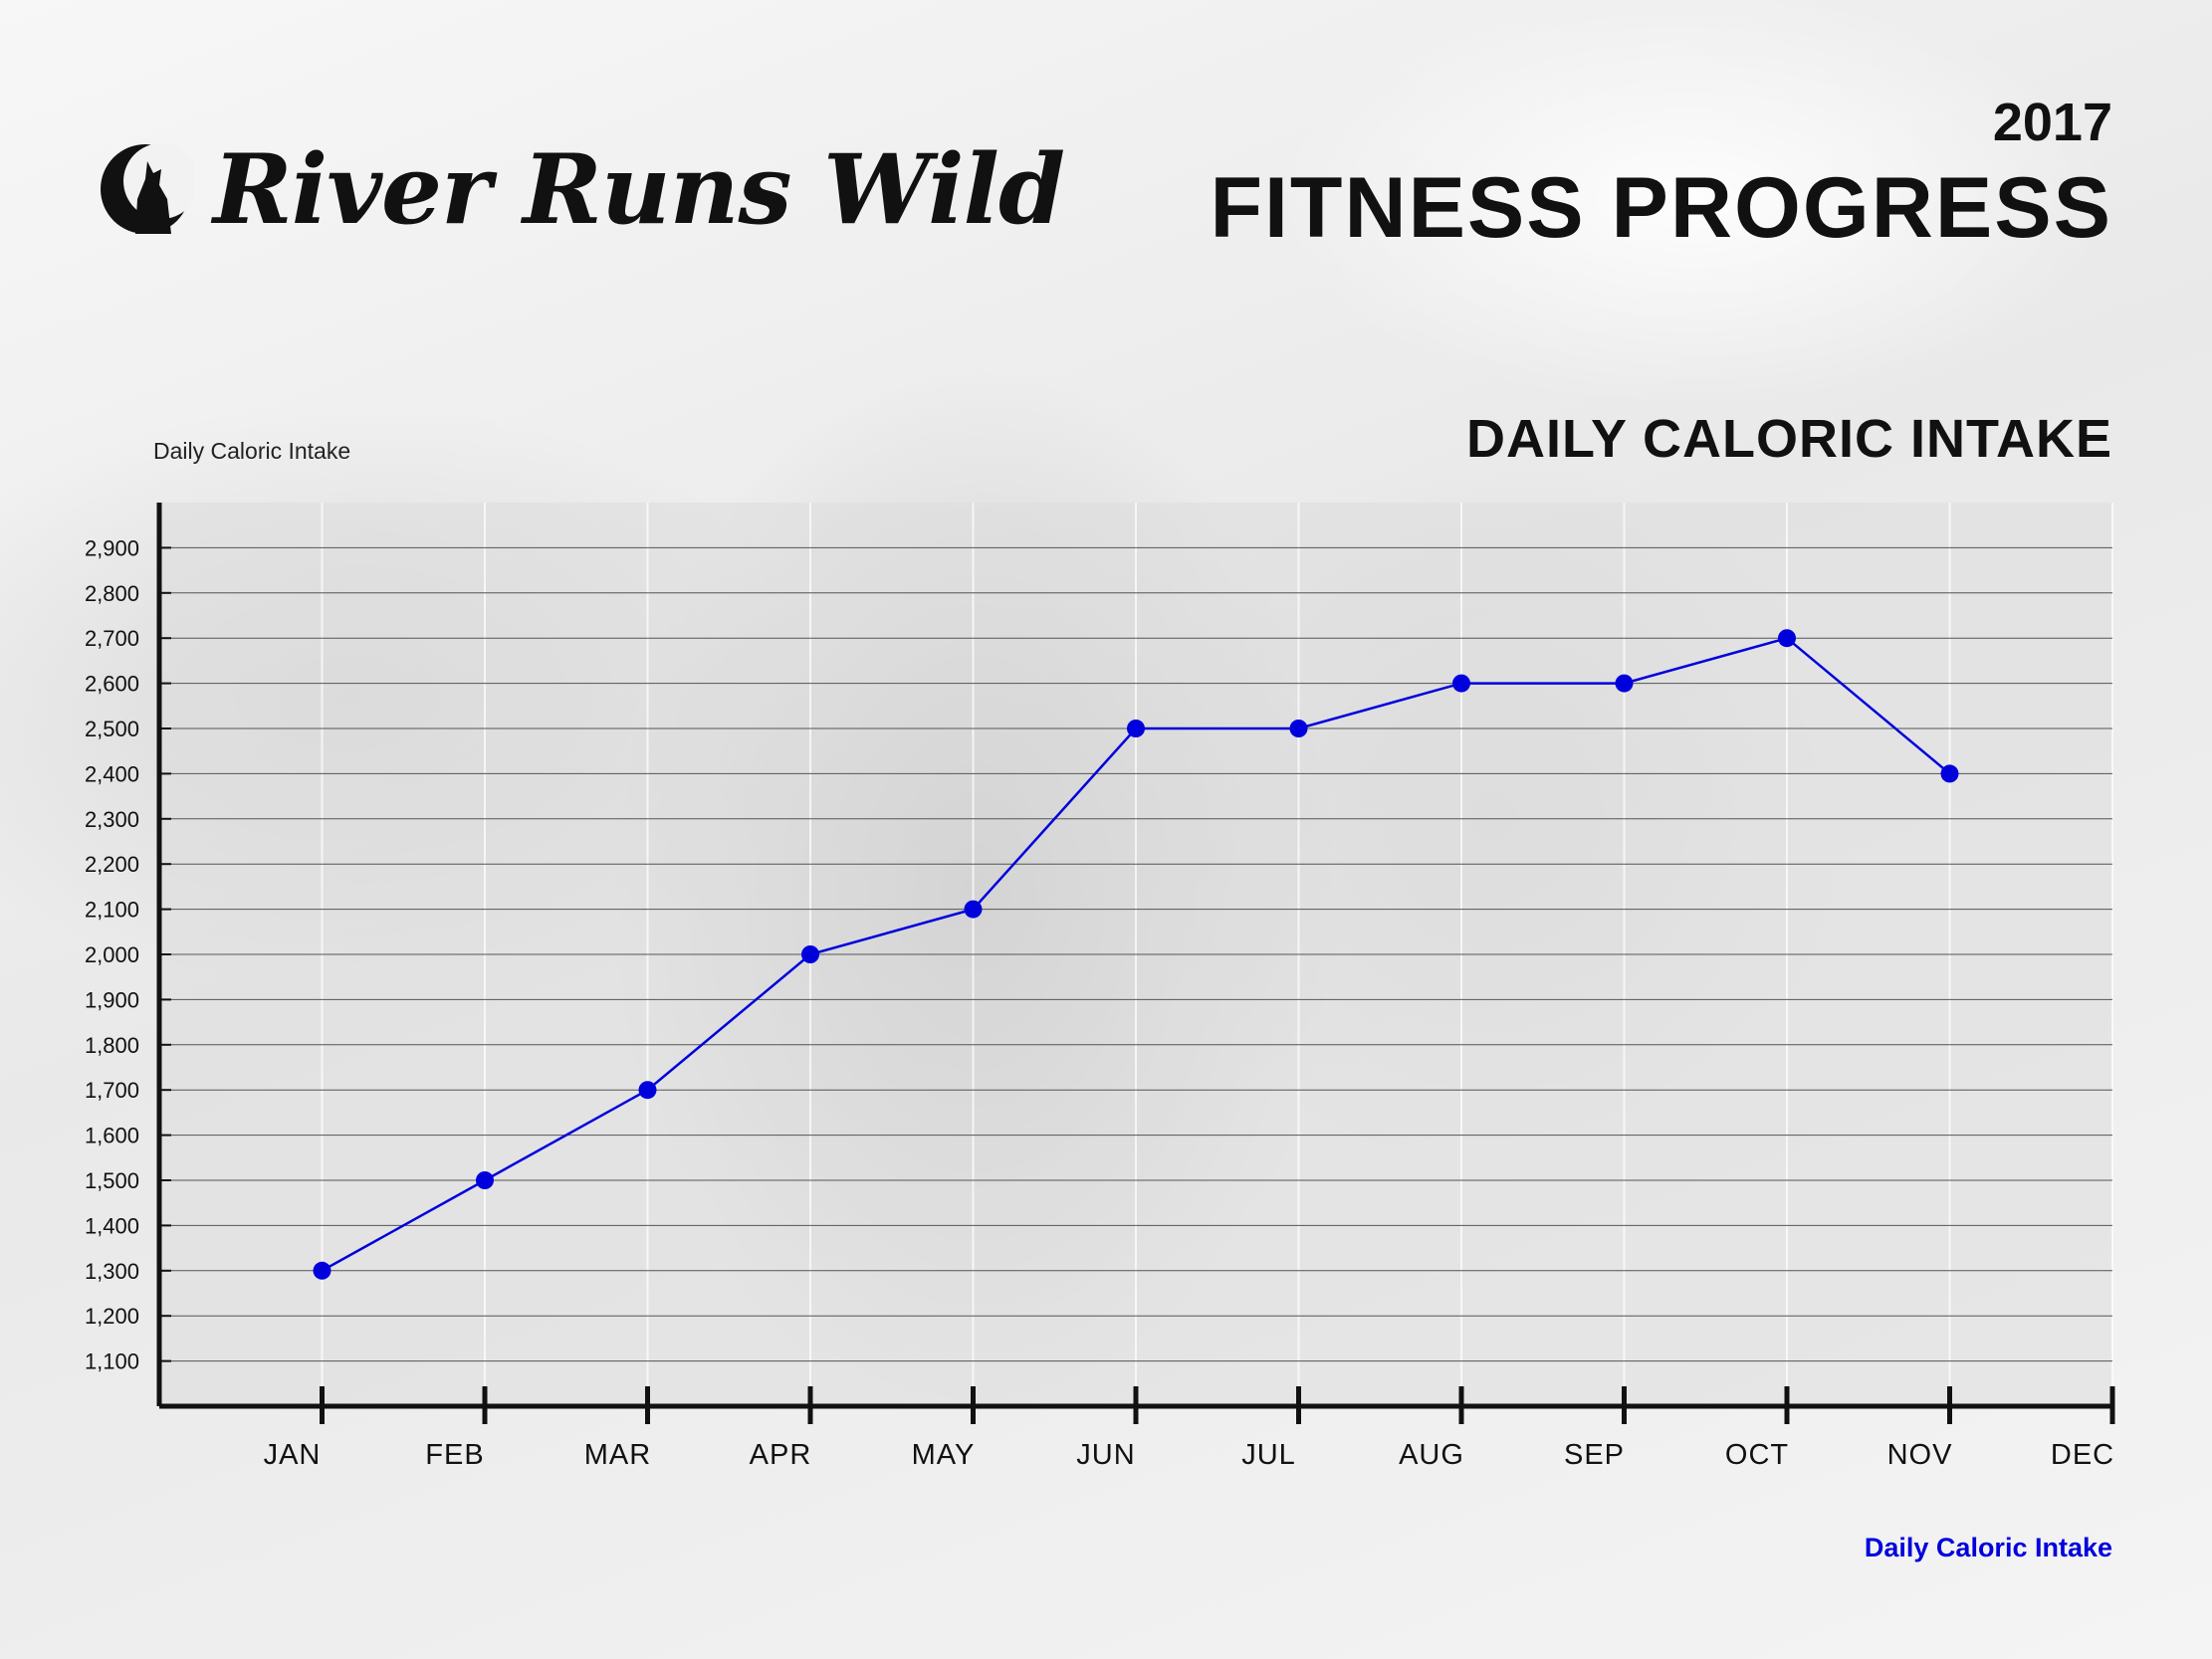  What do you see at coordinates (112, 684) in the screenshot?
I see `y-tick-label: 2,600` at bounding box center [112, 684].